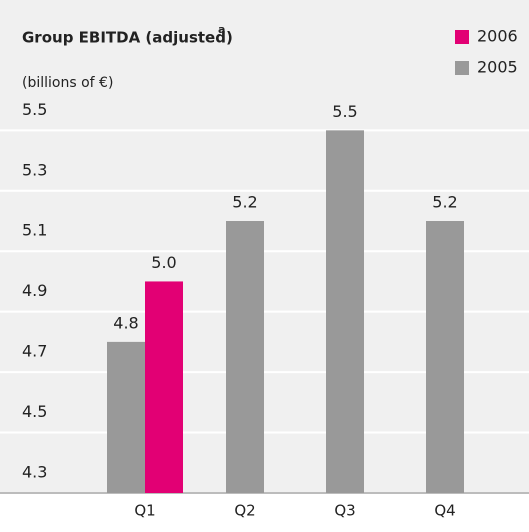 This screenshot has width=529, height=532. Describe the element at coordinates (127, 38) in the screenshot. I see `chart-title: Group EBITDA (adjusted)` at that location.